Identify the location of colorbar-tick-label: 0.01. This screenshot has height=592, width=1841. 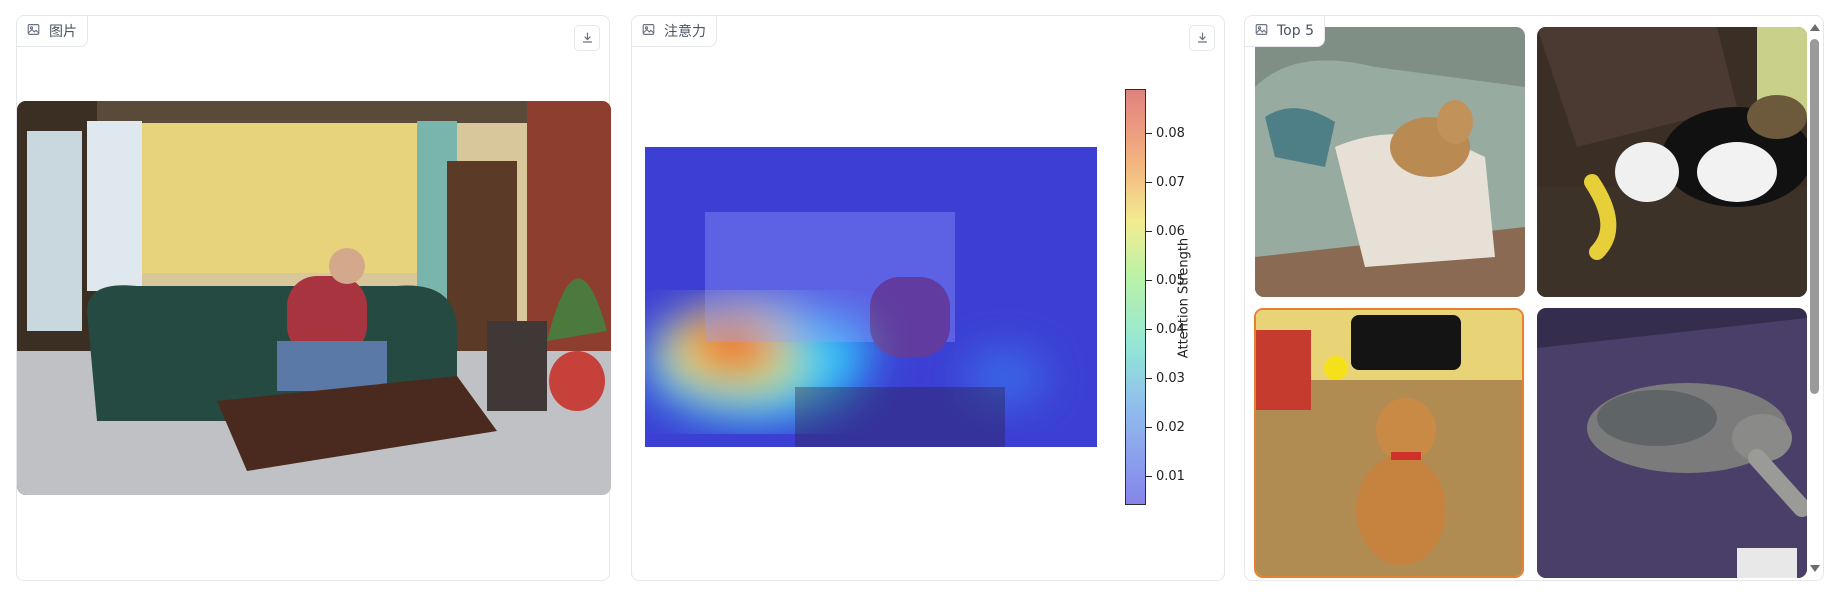
(1170, 476).